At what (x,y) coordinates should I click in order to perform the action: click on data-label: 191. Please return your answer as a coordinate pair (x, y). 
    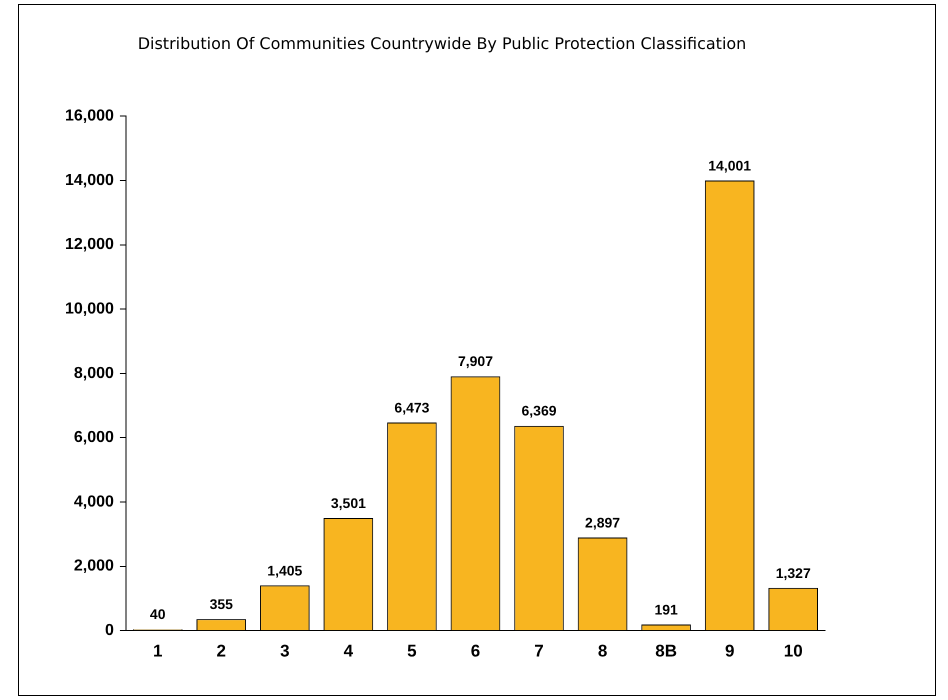
    Looking at the image, I should click on (666, 609).